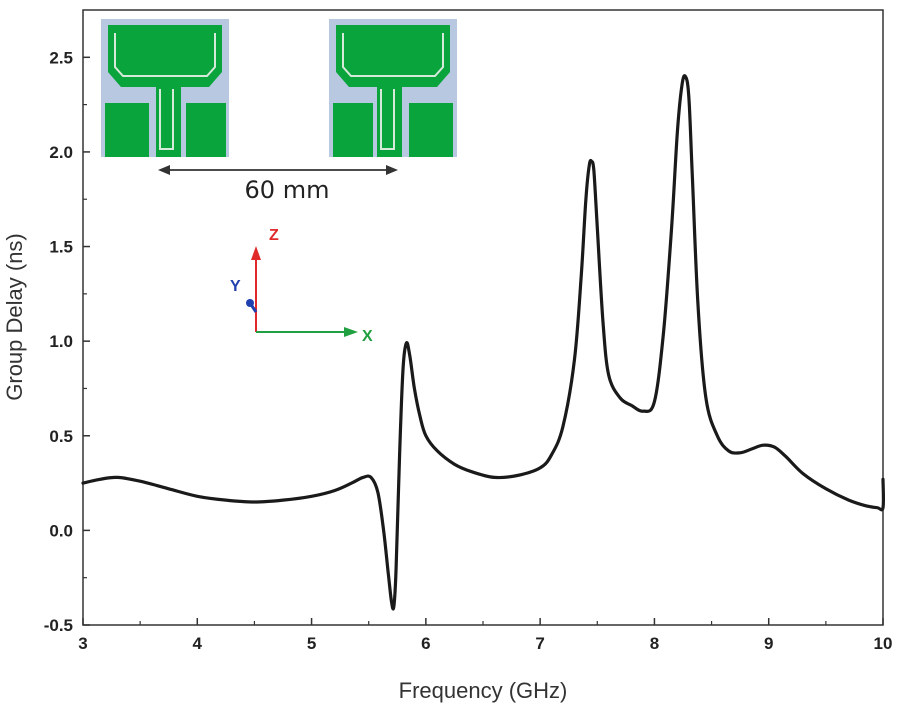 The height and width of the screenshot is (710, 900). What do you see at coordinates (654, 643) in the screenshot?
I see `x-tick-label: 8` at bounding box center [654, 643].